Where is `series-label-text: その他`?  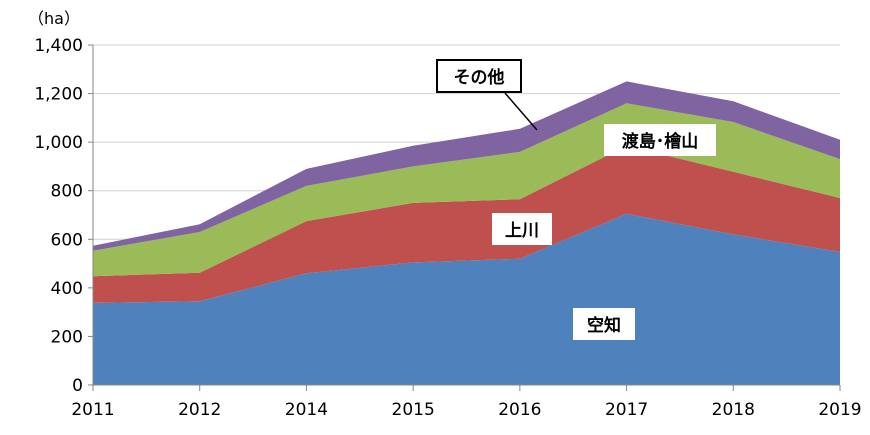
series-label-text: その他 is located at coordinates (479, 77).